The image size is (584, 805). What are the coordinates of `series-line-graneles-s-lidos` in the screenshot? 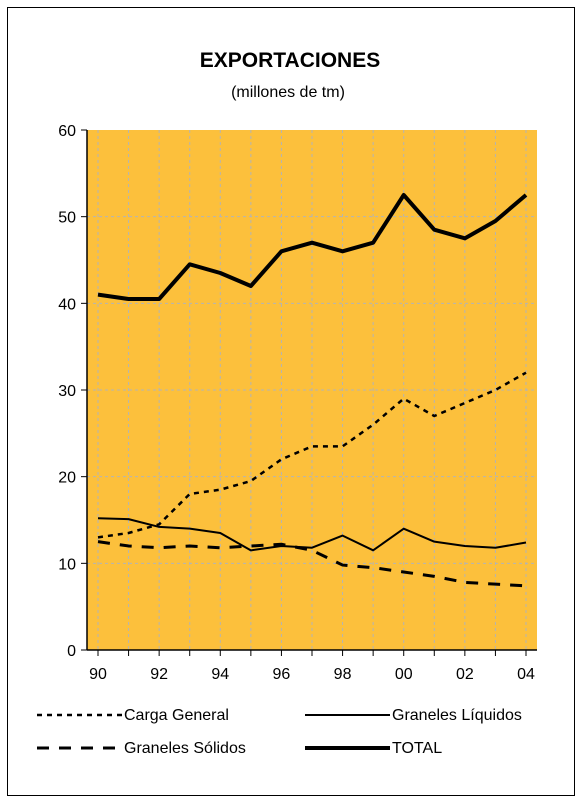 It's located at (312, 564).